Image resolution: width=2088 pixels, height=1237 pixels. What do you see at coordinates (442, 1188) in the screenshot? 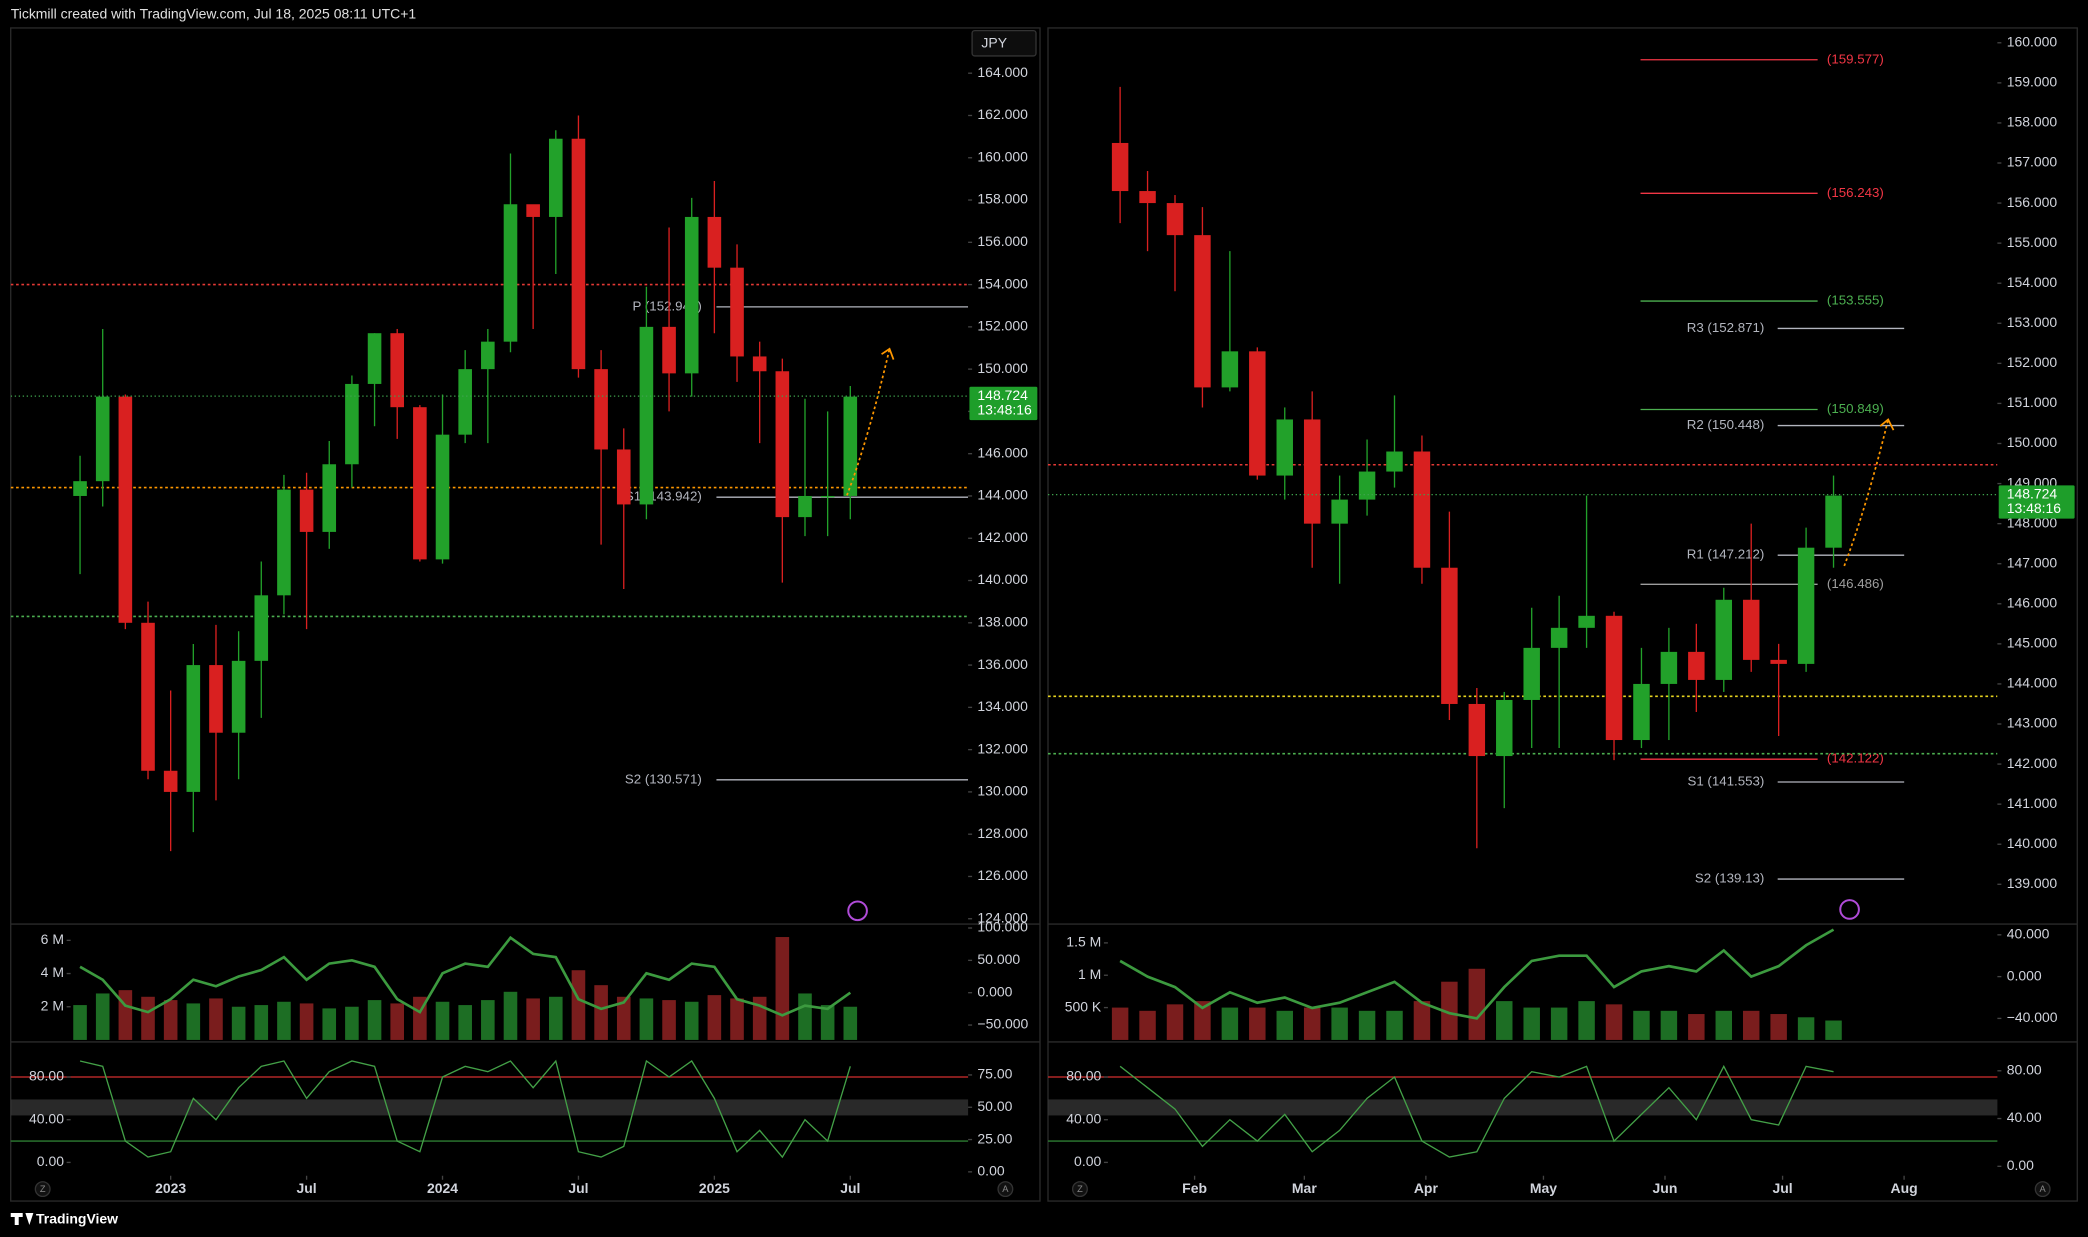
I see `x-tick-label: 2024` at bounding box center [442, 1188].